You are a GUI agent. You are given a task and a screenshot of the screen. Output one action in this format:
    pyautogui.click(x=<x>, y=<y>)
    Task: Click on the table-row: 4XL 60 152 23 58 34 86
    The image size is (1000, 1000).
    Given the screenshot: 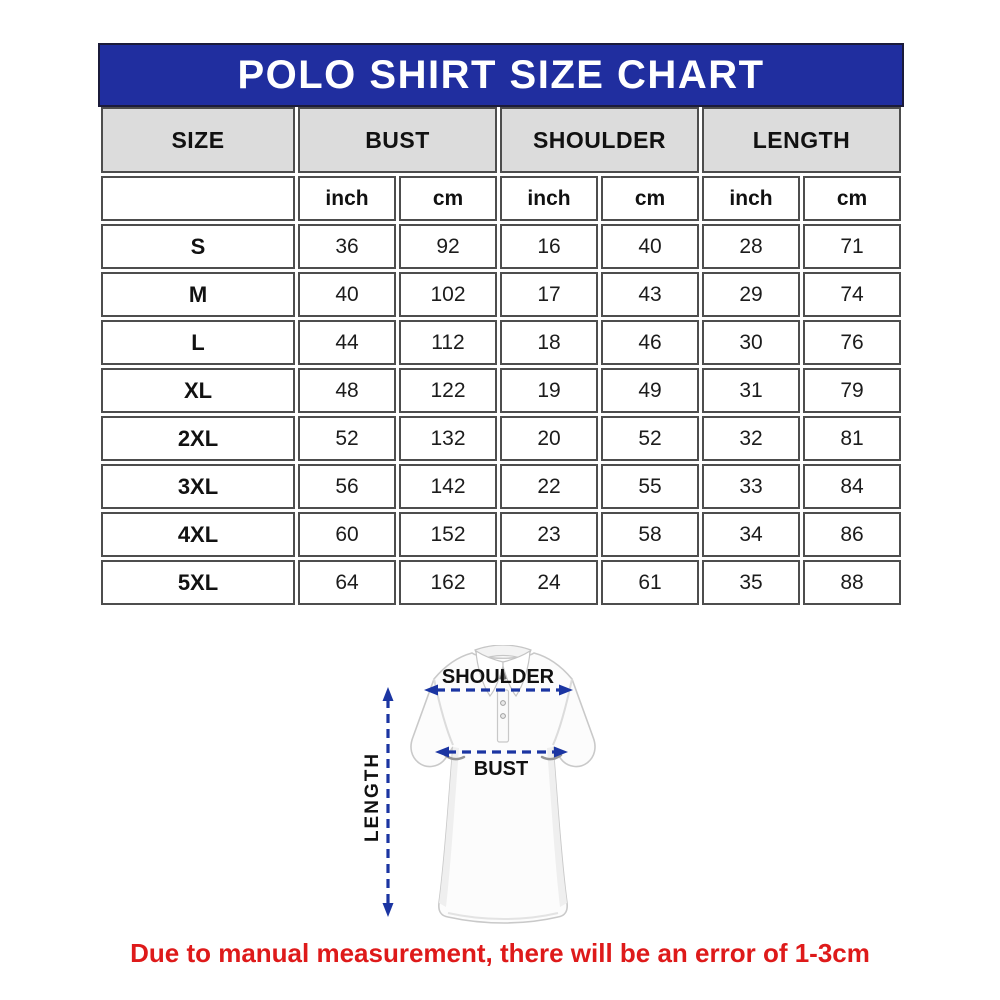 What is the action you would take?
    pyautogui.click(x=501, y=534)
    